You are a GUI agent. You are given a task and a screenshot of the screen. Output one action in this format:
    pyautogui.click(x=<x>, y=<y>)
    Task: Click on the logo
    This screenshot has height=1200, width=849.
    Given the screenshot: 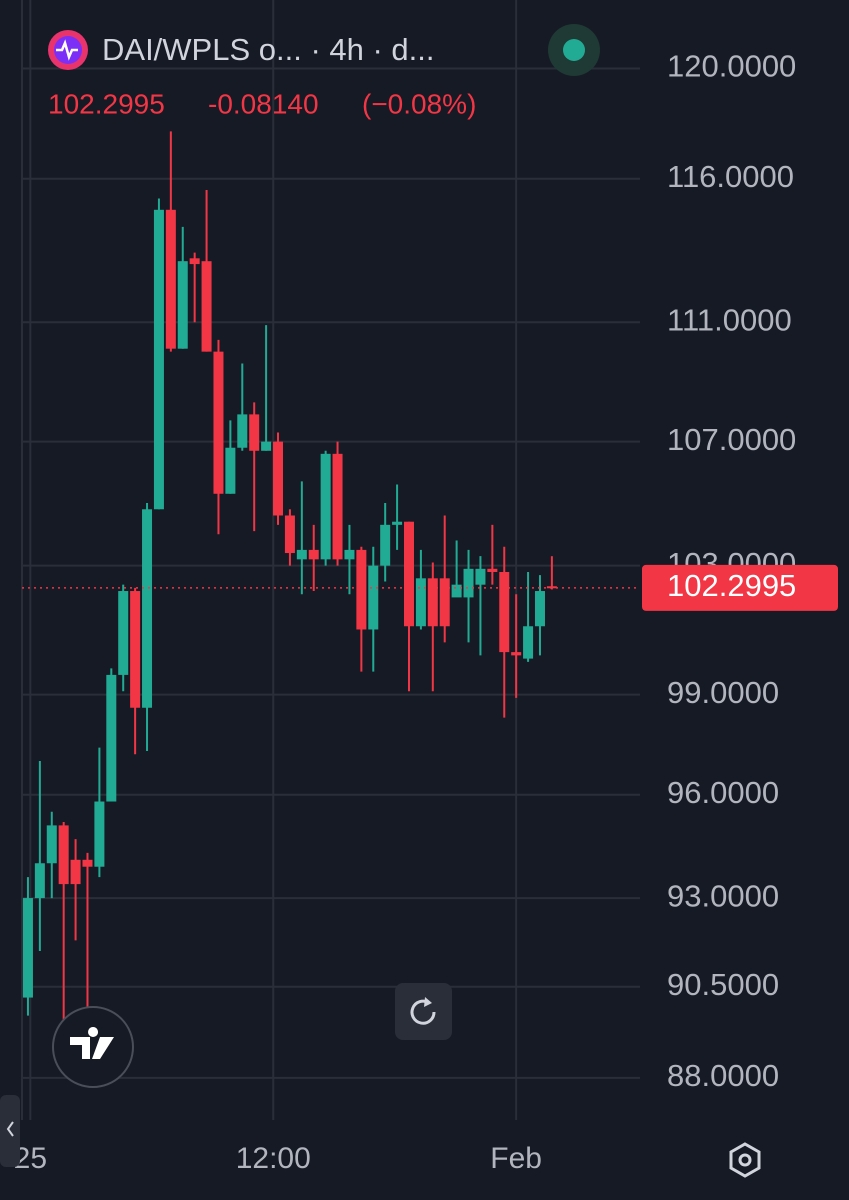 What is the action you would take?
    pyautogui.click(x=92, y=1043)
    